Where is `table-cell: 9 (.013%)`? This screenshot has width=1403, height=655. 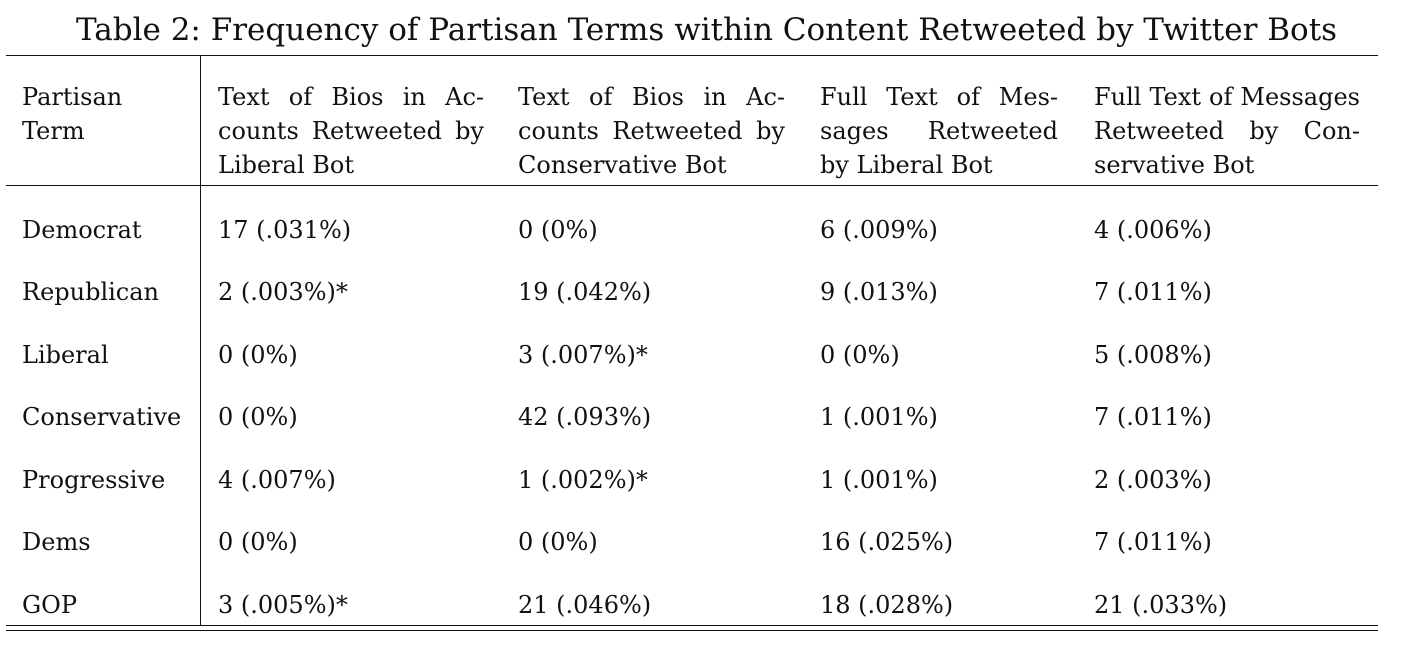 table-cell: 9 (.013%) is located at coordinates (879, 292).